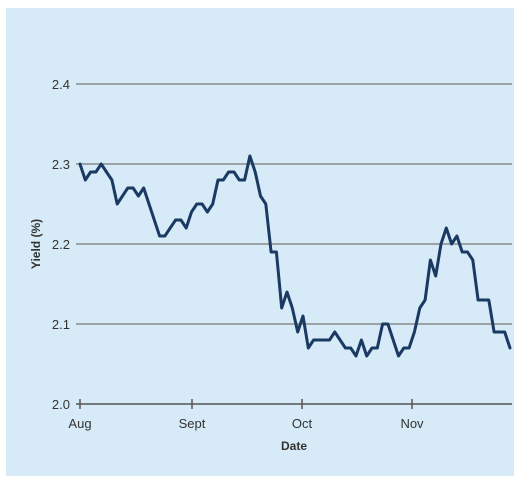 The image size is (520, 482). Describe the element at coordinates (192, 423) in the screenshot. I see `x-tick-label: Sept` at that location.